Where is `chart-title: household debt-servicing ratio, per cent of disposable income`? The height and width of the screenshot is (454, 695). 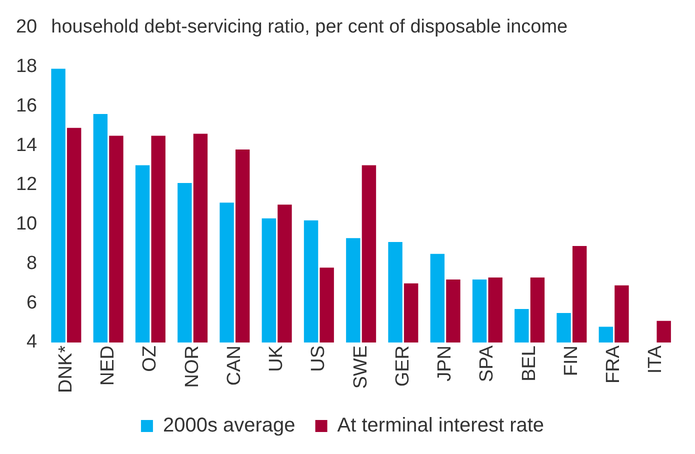 chart-title: household debt-servicing ratio, per cent of disposable income is located at coordinates (309, 27).